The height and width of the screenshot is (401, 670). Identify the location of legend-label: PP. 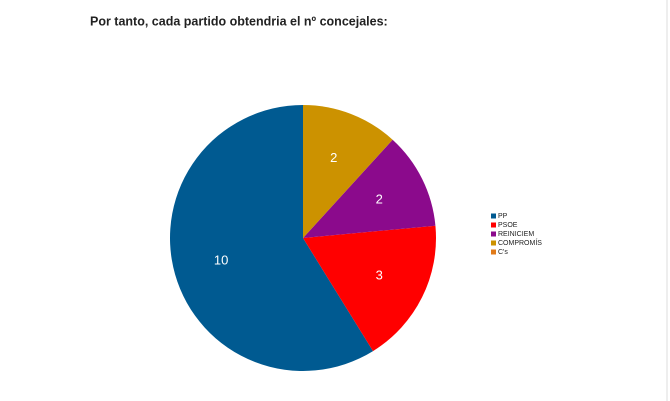
(503, 216).